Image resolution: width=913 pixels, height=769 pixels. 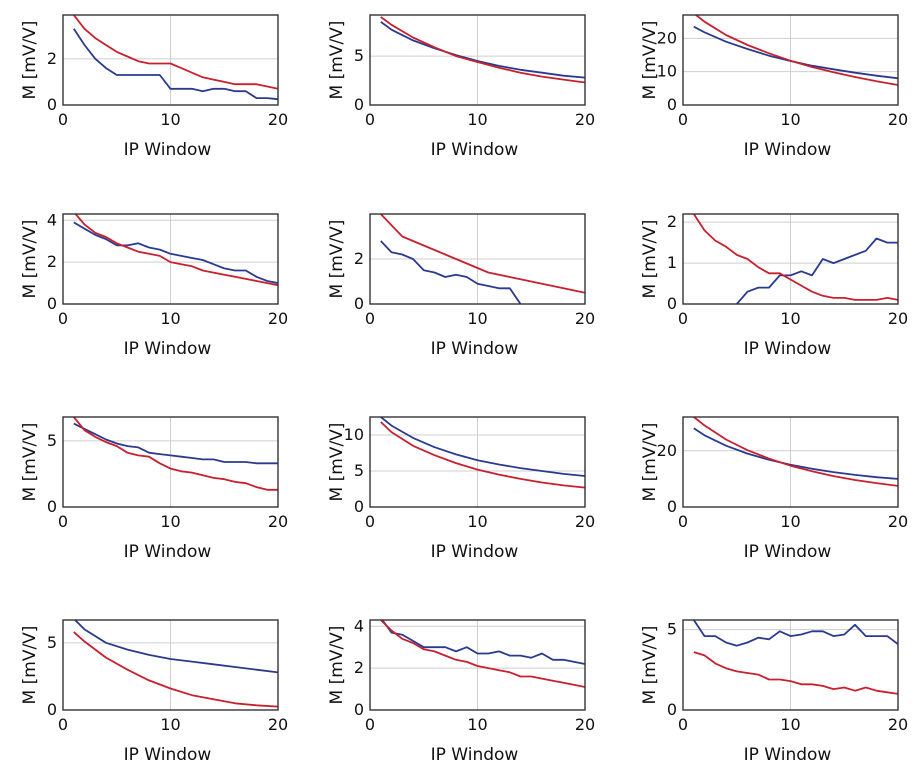 I want to click on chart-panel-5: 0 10 20 0 2 IP Window M [mV/V], so click(x=461, y=286).